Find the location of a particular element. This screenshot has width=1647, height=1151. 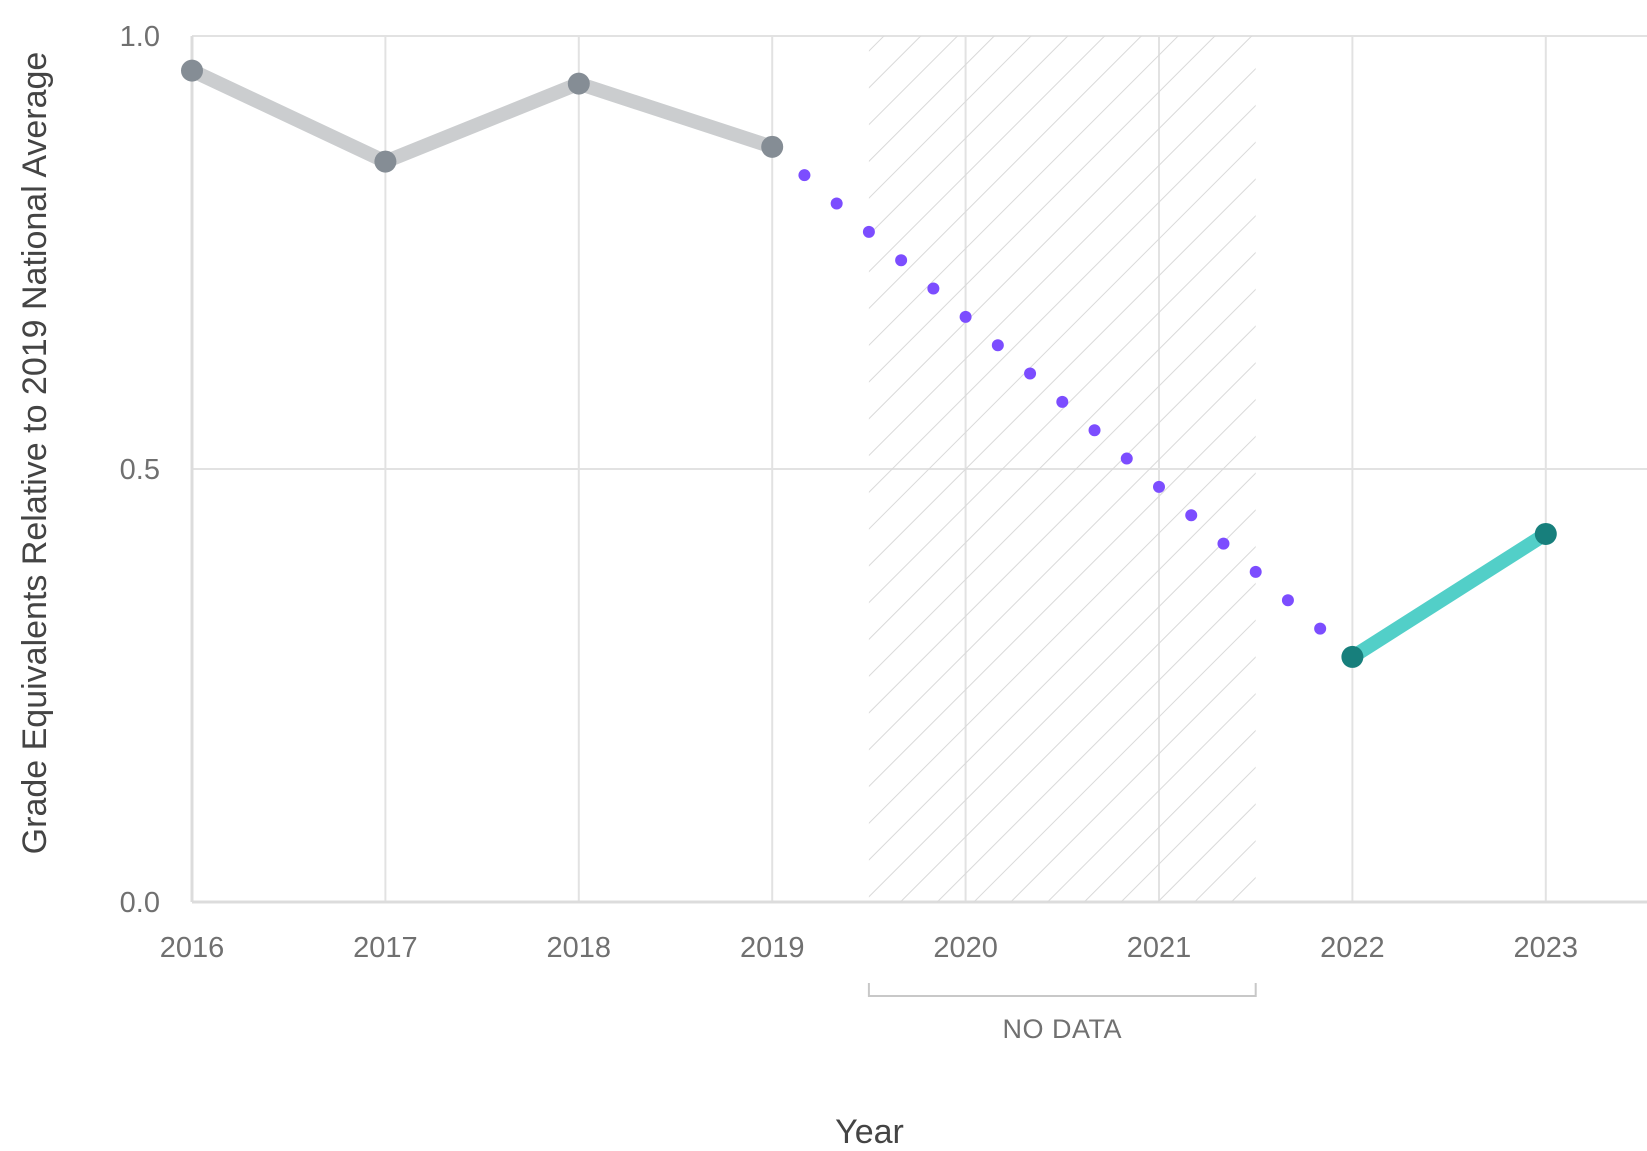

data-point-2022 is located at coordinates (1352, 656).